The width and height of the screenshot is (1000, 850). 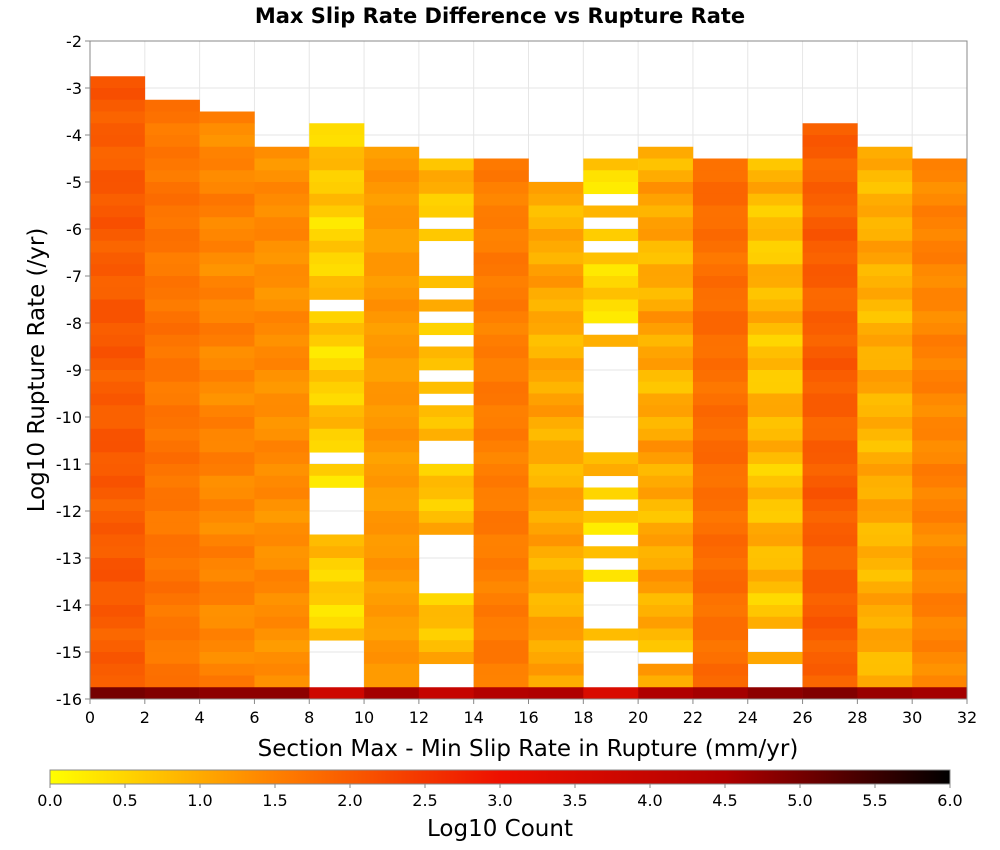 I want to click on colorbar, so click(x=500, y=777).